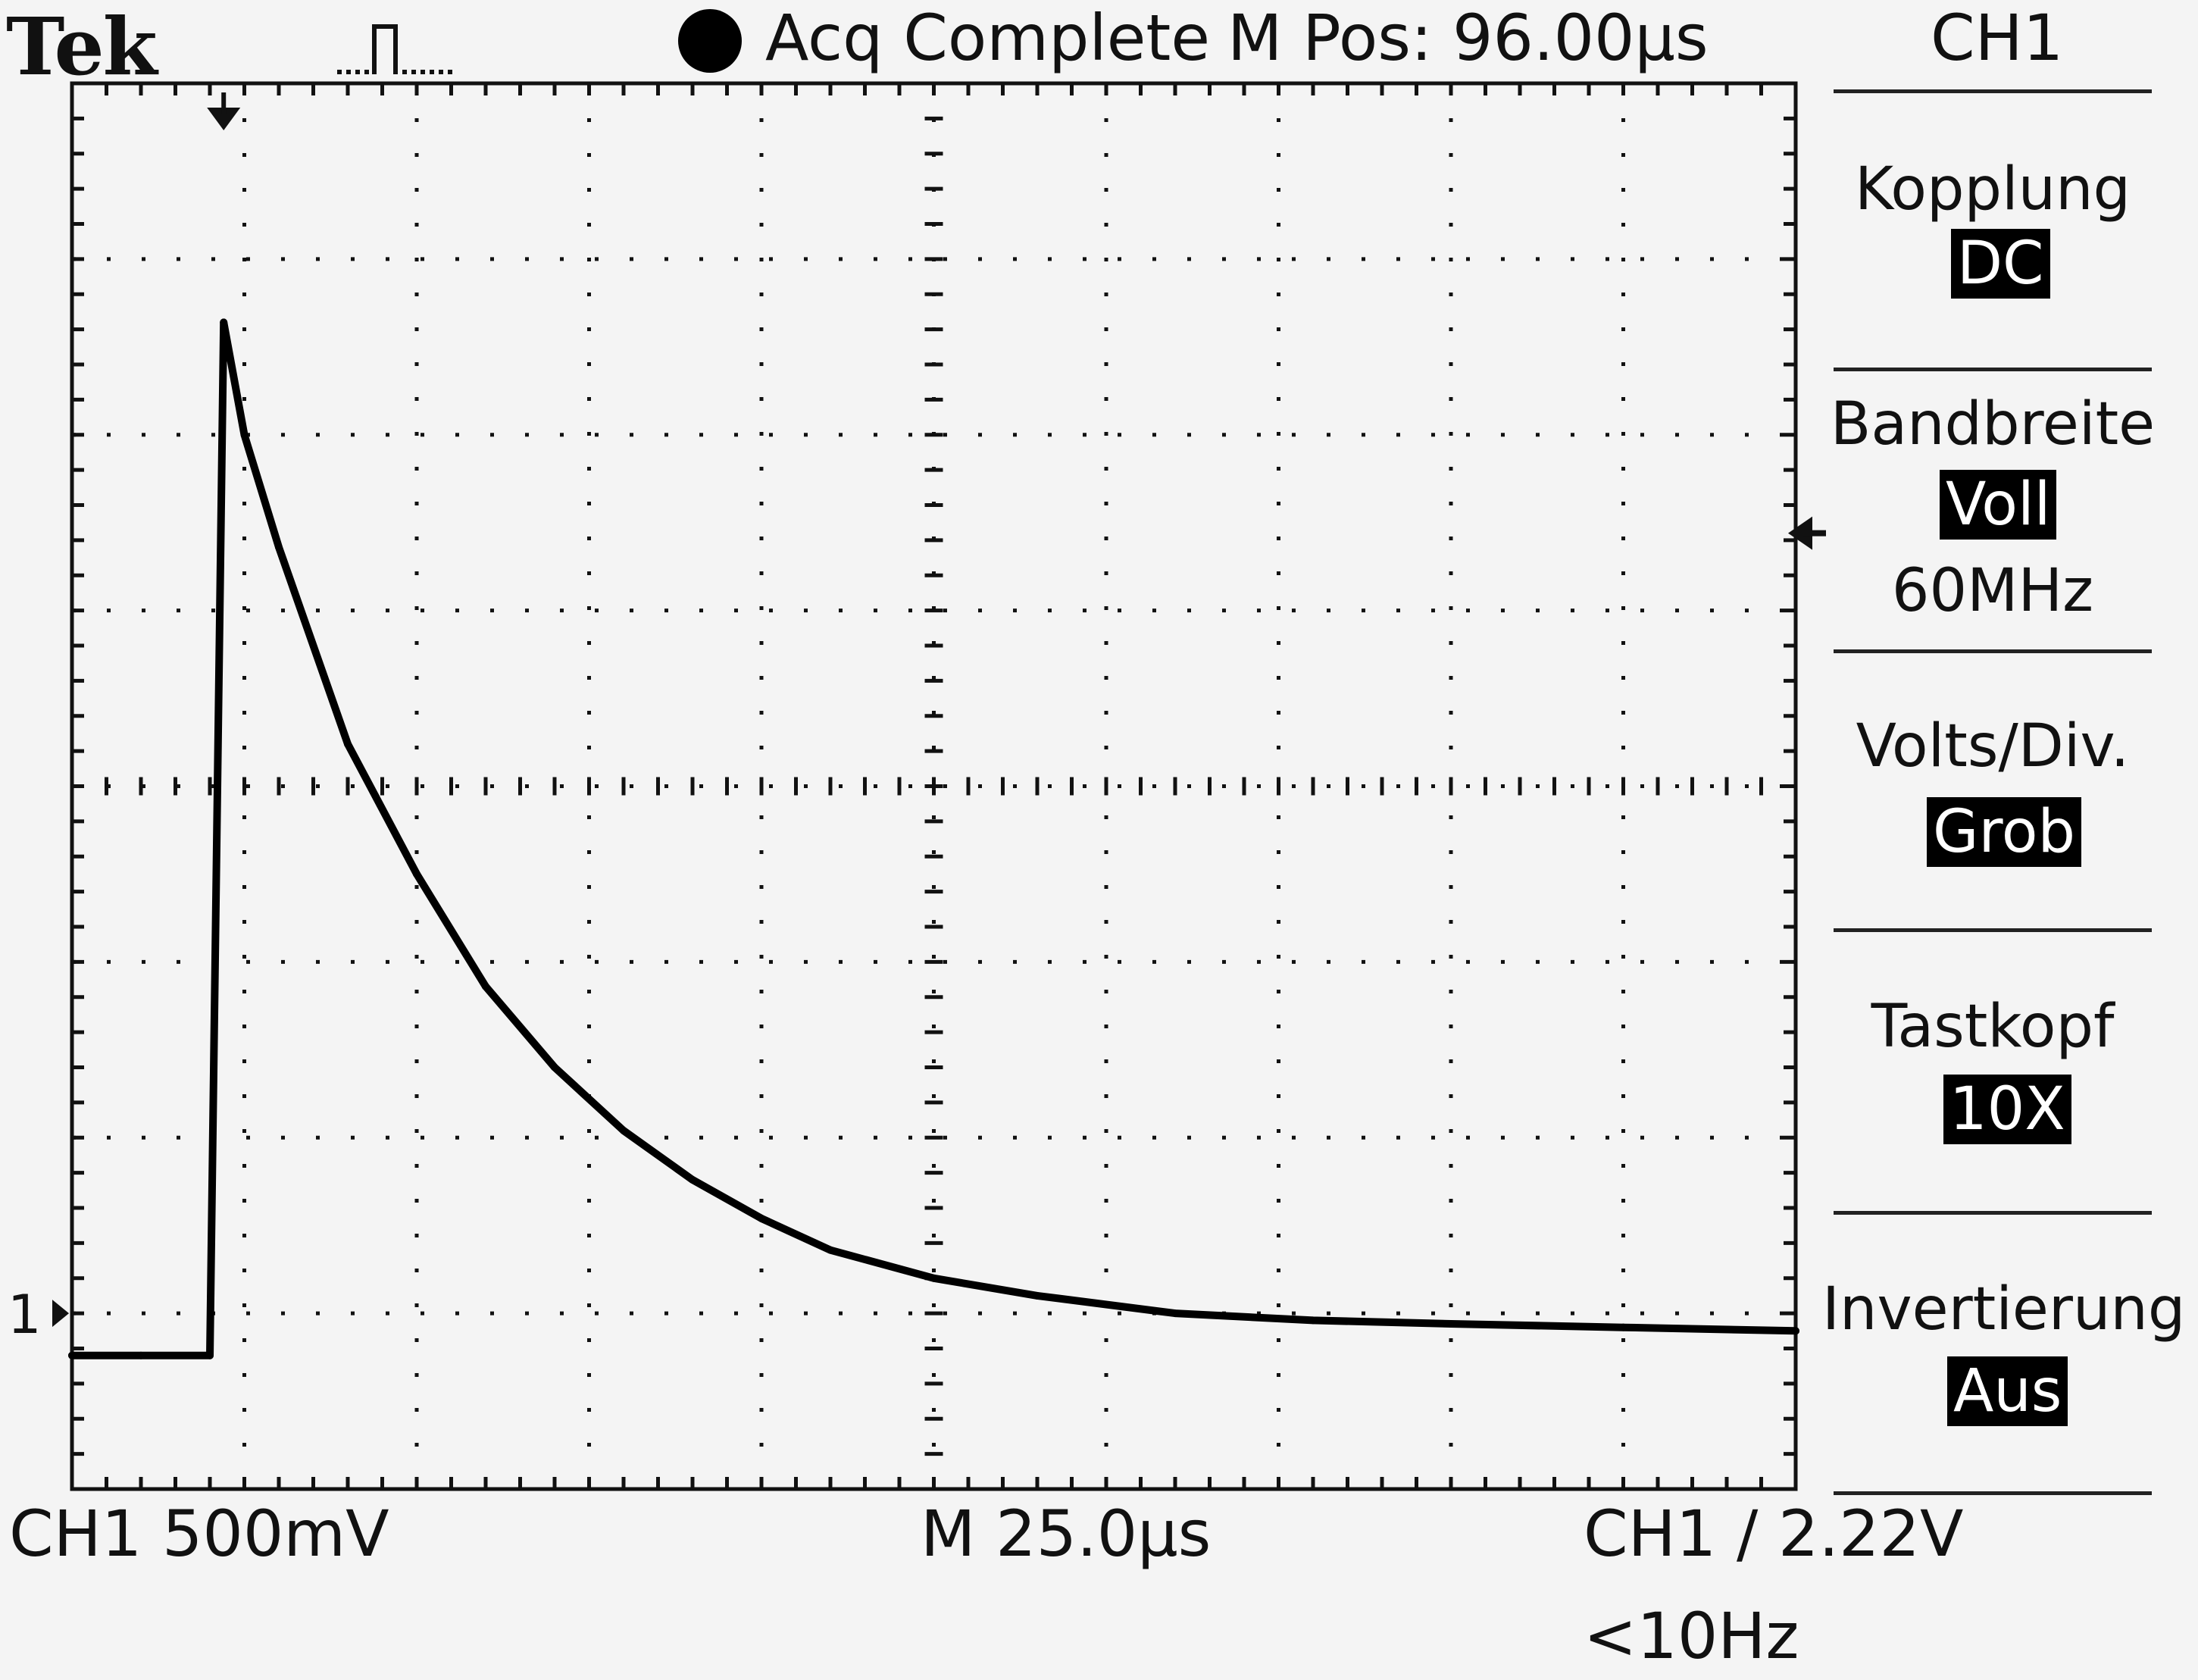 The height and width of the screenshot is (1680, 2198). Describe the element at coordinates (2007, 1110) in the screenshot. I see `menu-value-probe: 10X` at that location.